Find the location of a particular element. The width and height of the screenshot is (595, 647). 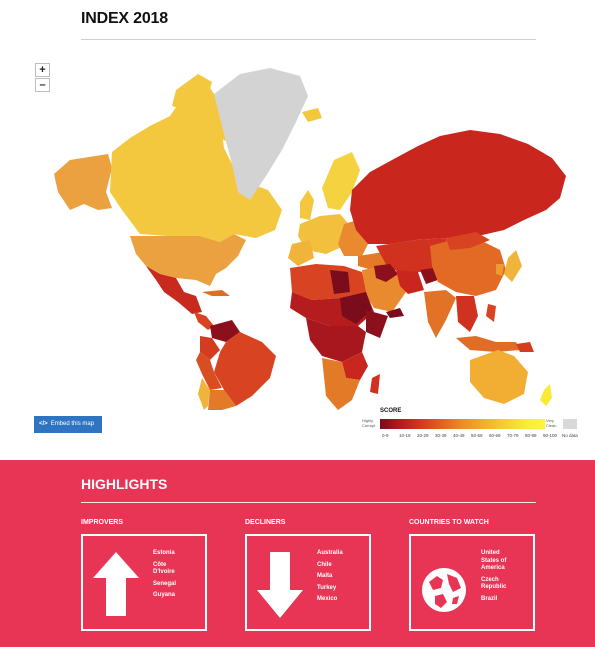

region-scandinavia is located at coordinates (341, 181).